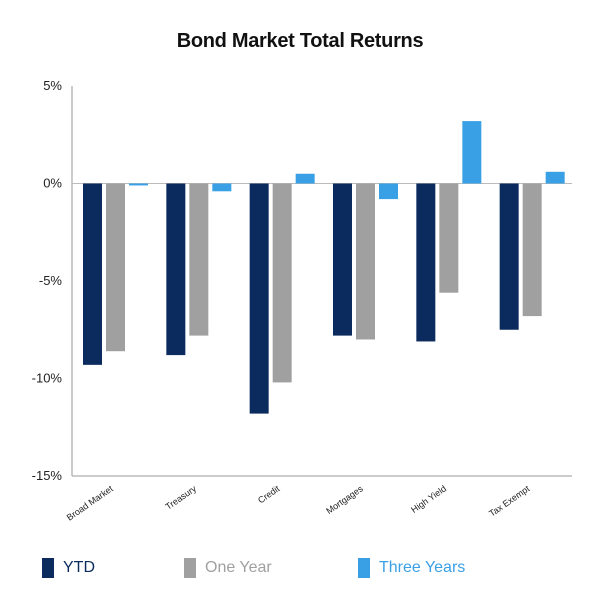  I want to click on x-tick-label: Mortgages, so click(344, 499).